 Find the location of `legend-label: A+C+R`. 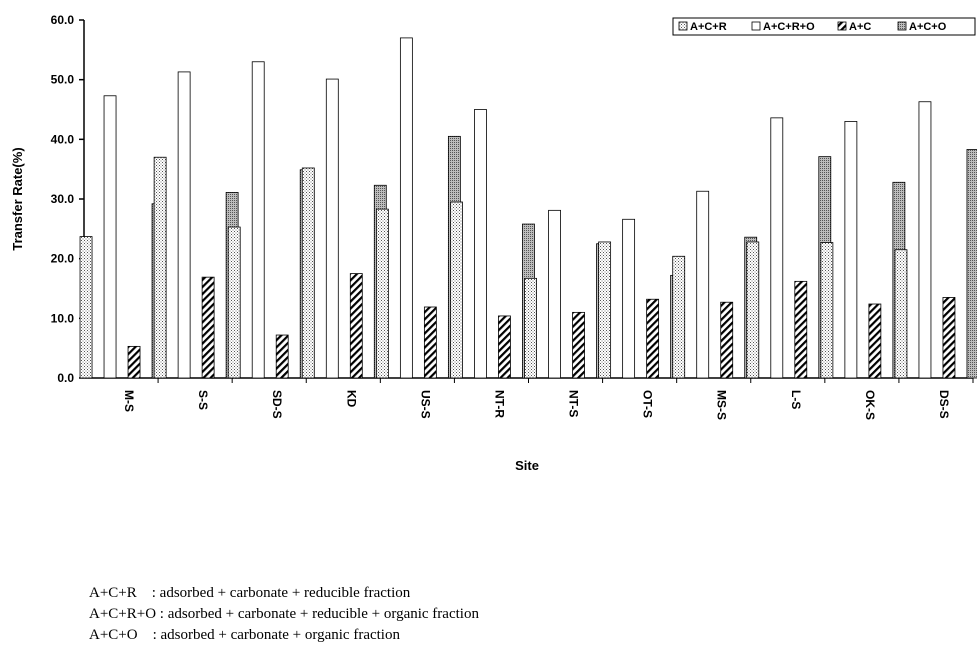

legend-label: A+C+R is located at coordinates (708, 27).